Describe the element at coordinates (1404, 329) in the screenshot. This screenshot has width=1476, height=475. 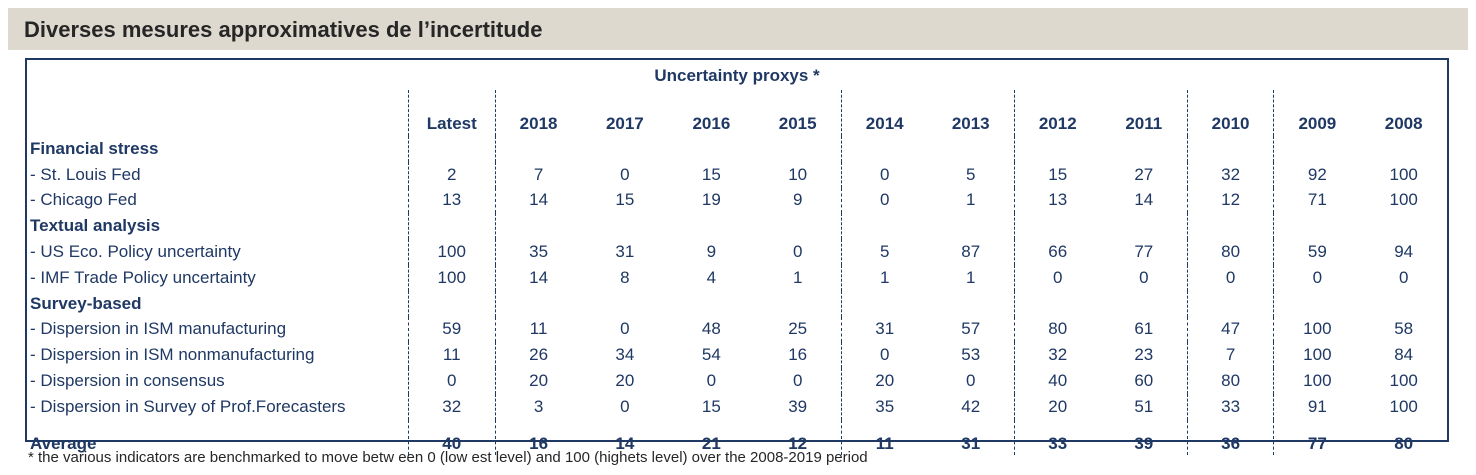
I see `table-cell: 58` at that location.